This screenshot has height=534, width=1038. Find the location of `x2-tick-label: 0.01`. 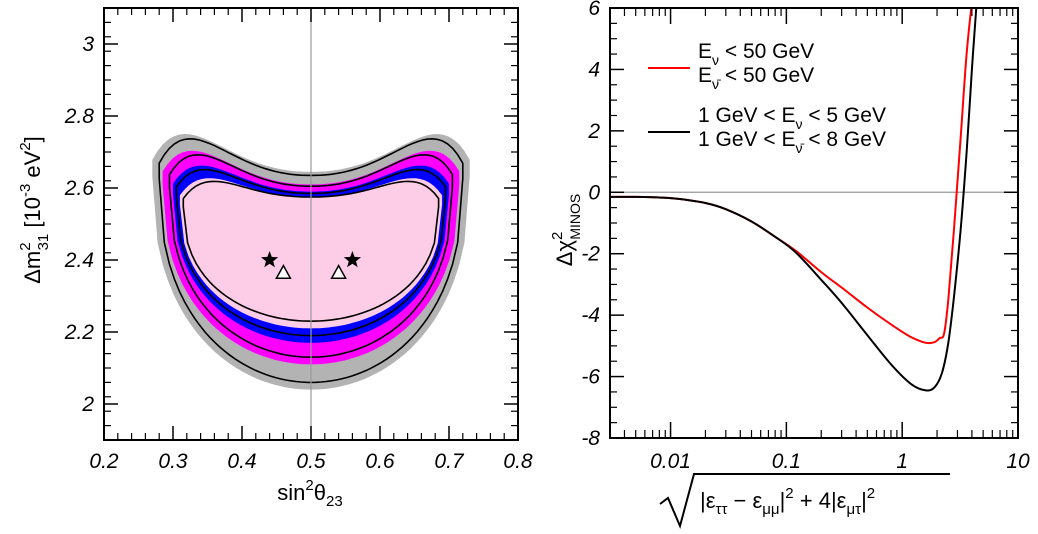

x2-tick-label: 0.01 is located at coordinates (670, 461).